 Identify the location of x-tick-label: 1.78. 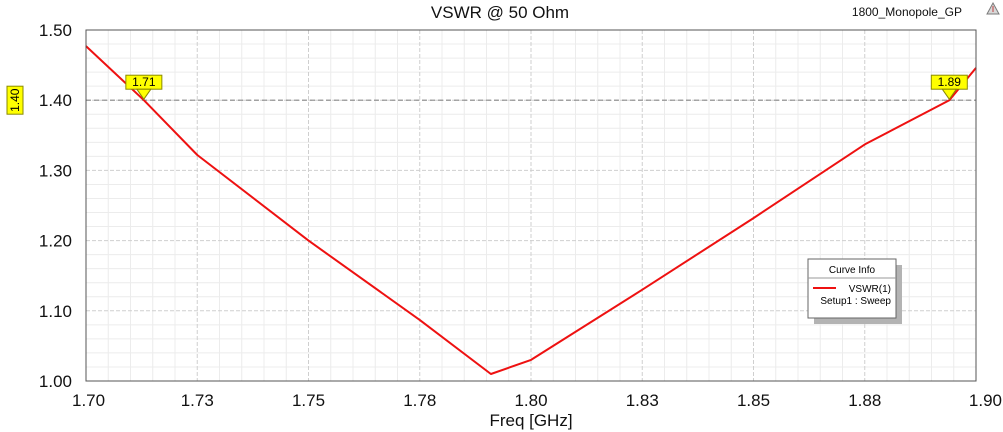
(419, 400).